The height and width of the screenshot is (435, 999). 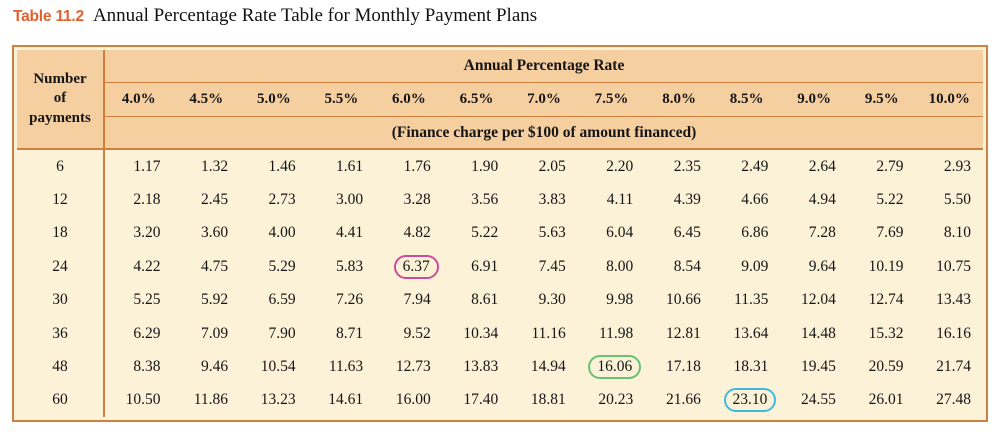 What do you see at coordinates (282, 266) in the screenshot?
I see `finance-charge-cell: 5.29` at bounding box center [282, 266].